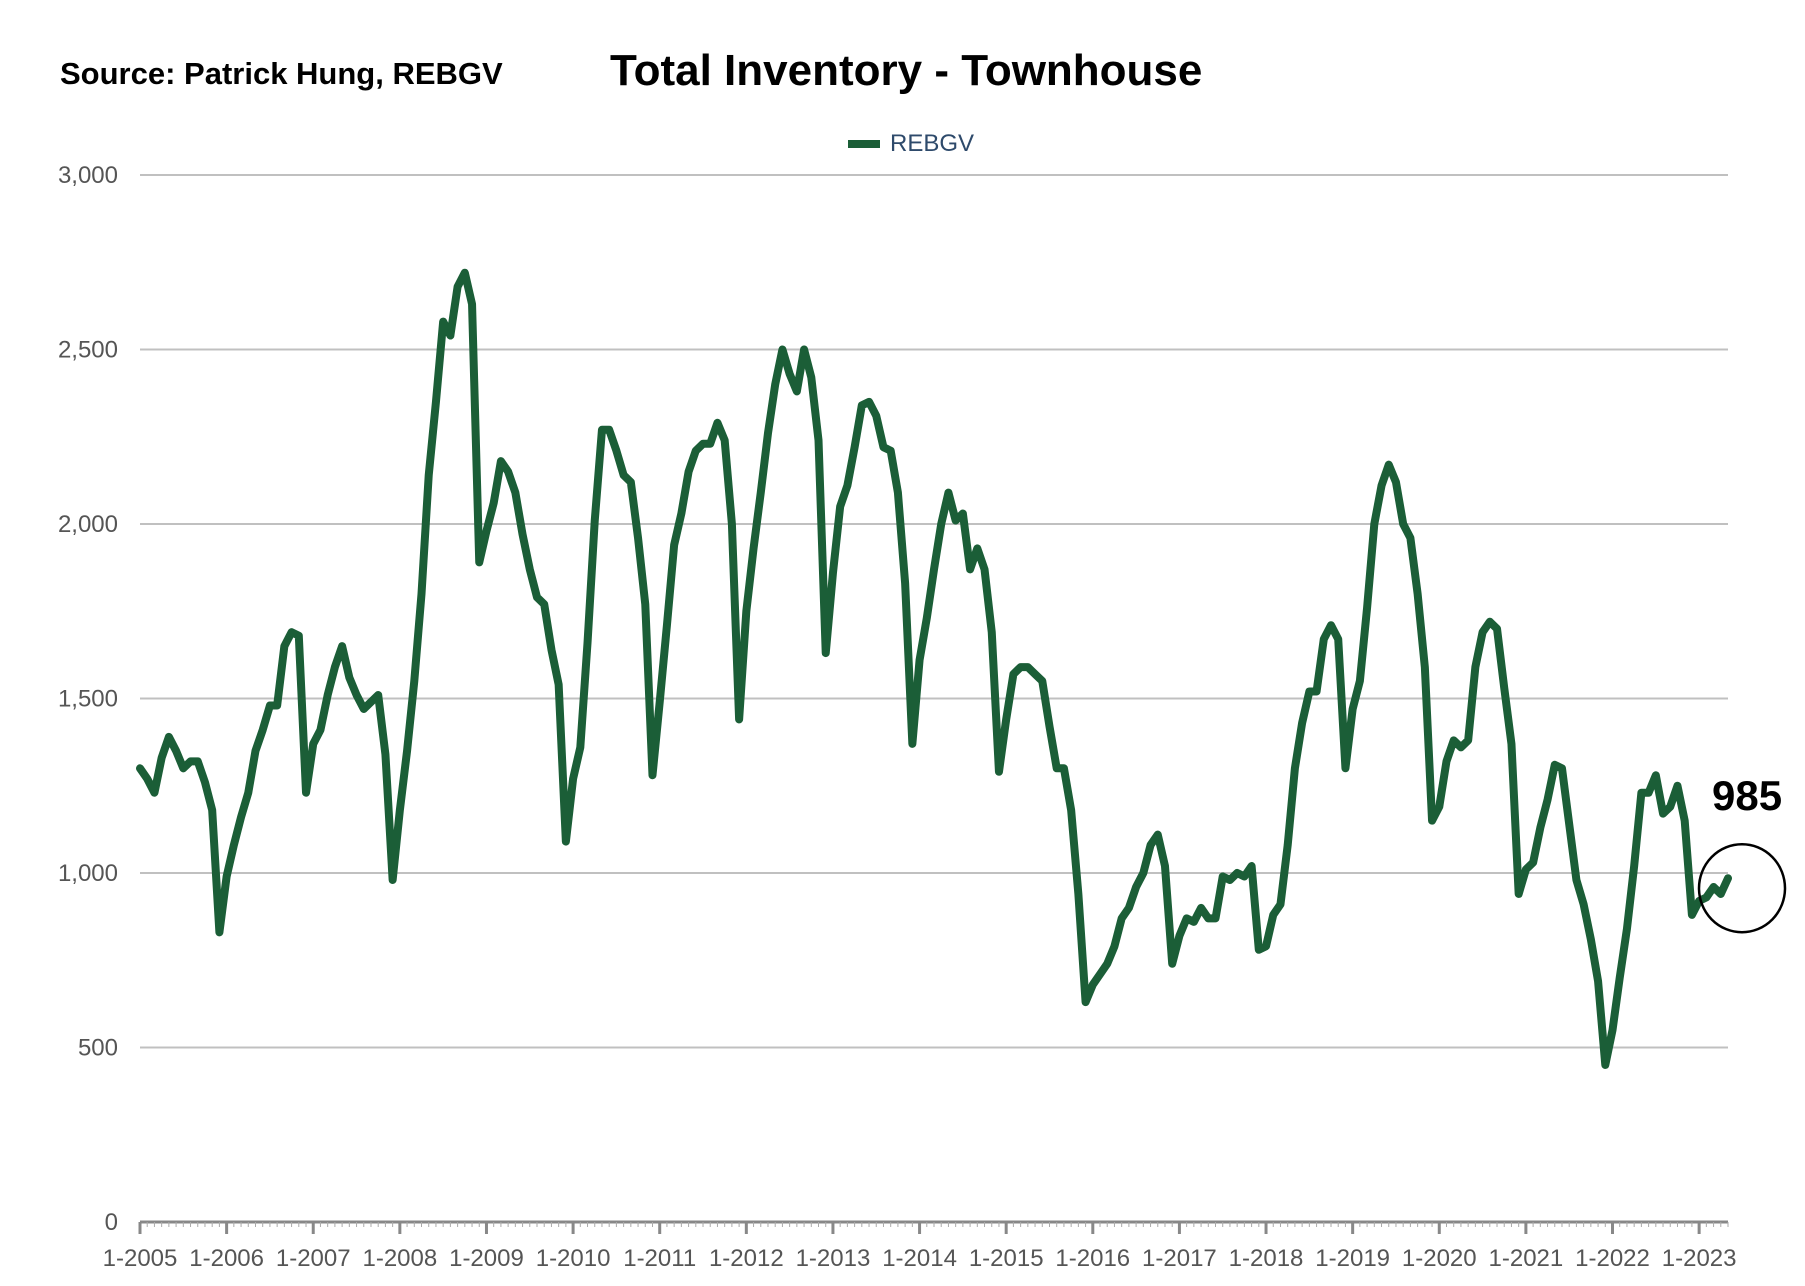 Image resolution: width=1805 pixels, height=1286 pixels. What do you see at coordinates (88, 699) in the screenshot?
I see `y-tick-label: 1,500` at bounding box center [88, 699].